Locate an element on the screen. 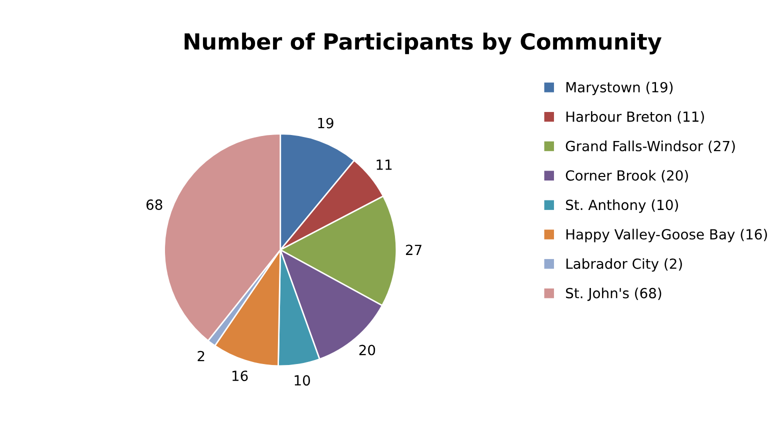 This screenshot has height=435, width=782. legend-label: Grand Falls-Windsor (27) is located at coordinates (650, 146).